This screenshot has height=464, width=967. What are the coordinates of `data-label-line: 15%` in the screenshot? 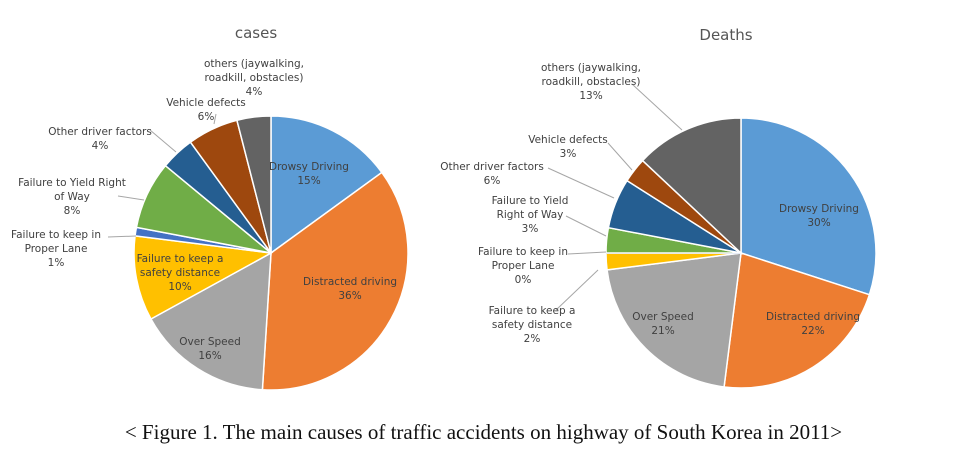 It's located at (308, 181).